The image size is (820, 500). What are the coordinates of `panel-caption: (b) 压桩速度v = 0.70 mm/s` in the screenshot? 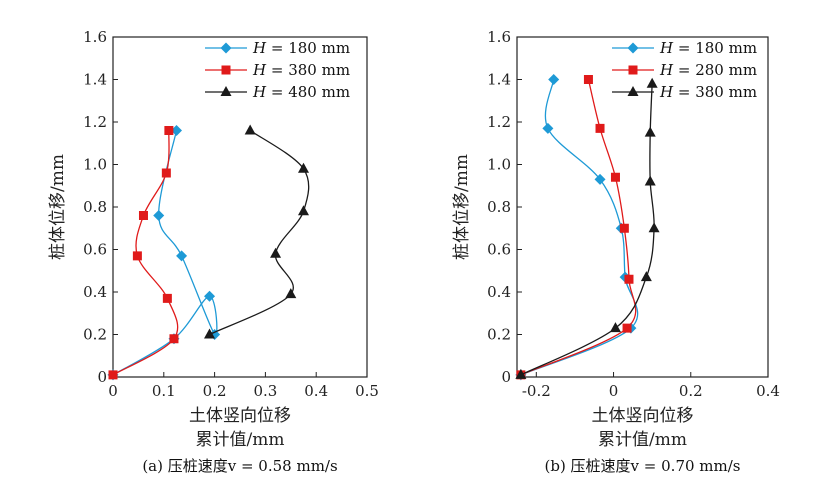 It's located at (642, 466).